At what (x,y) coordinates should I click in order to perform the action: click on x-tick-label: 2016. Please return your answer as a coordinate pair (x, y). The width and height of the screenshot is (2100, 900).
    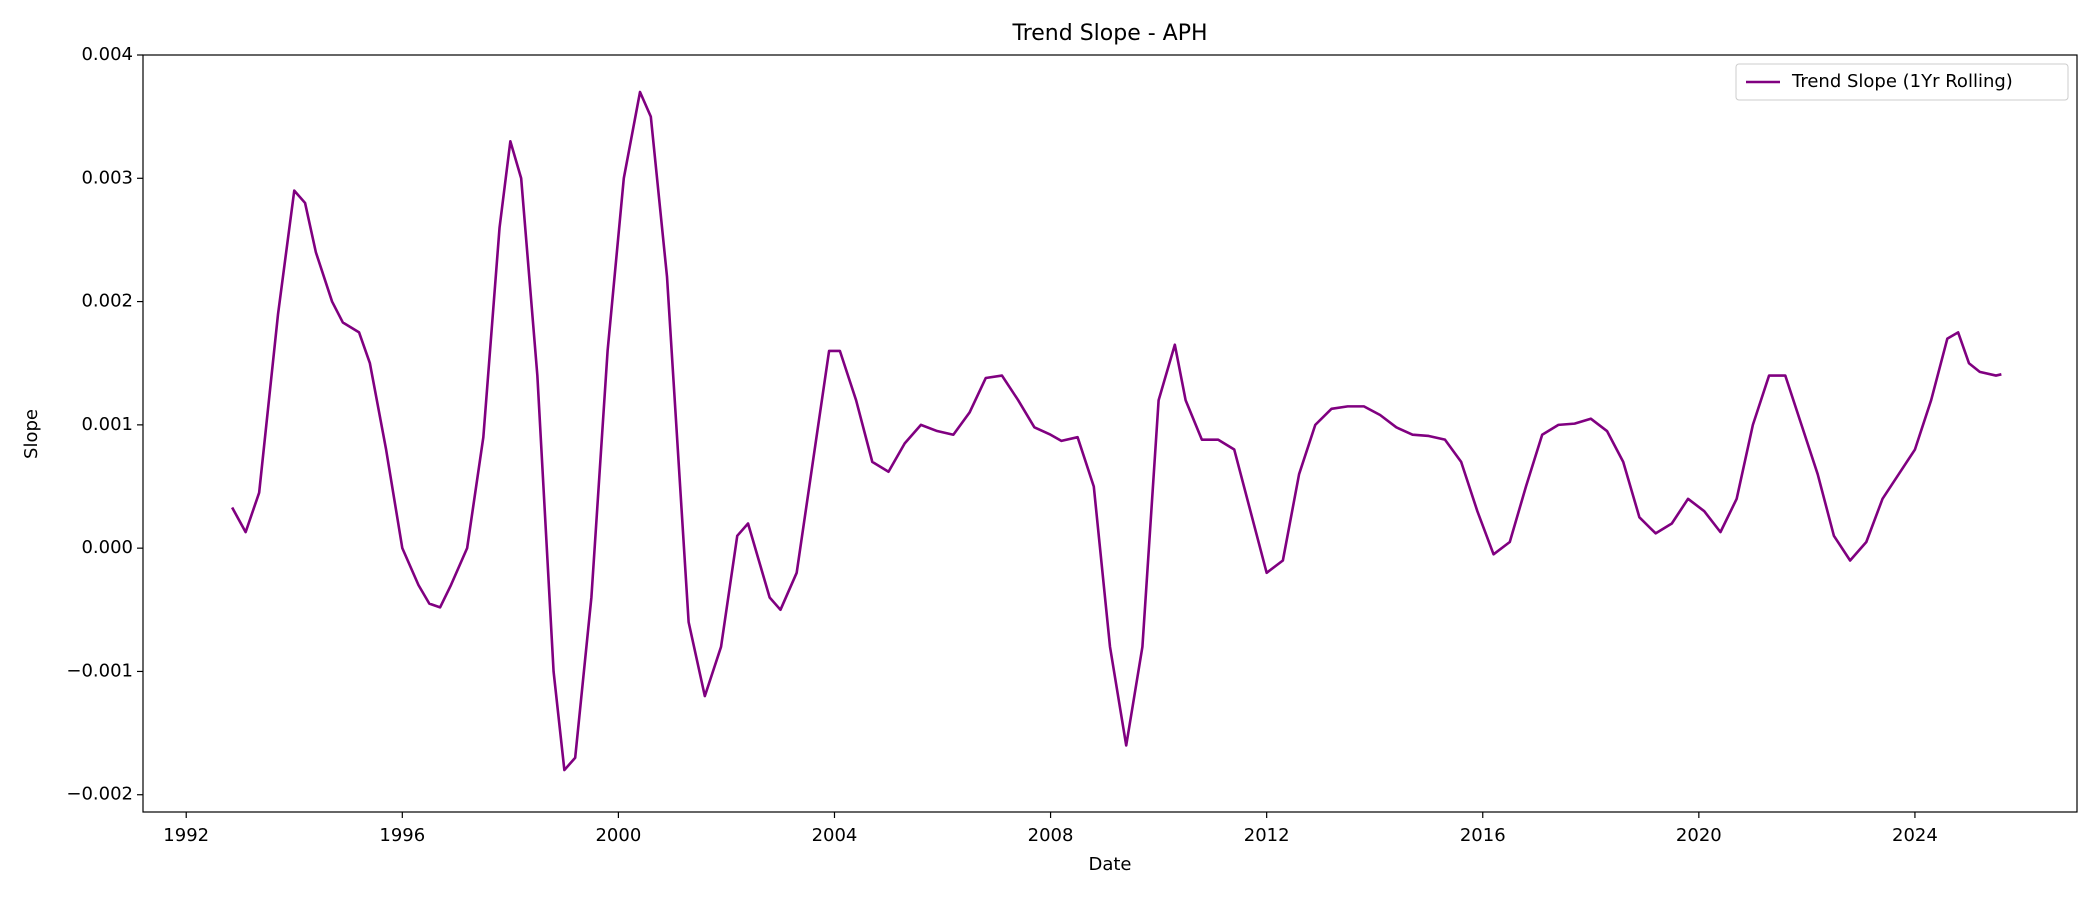
    Looking at the image, I should click on (1483, 835).